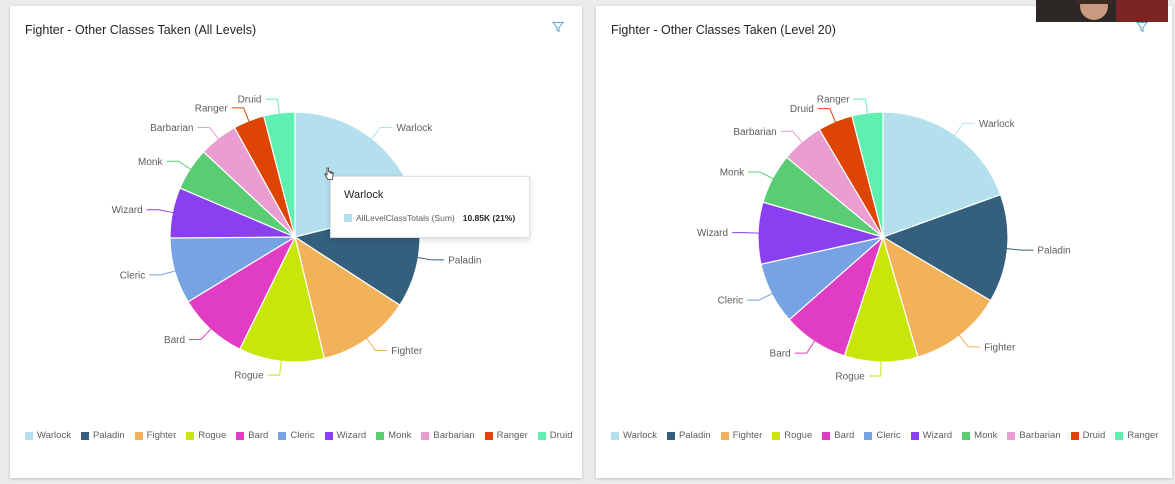 This screenshot has width=1175, height=484. Describe the element at coordinates (405, 218) in the screenshot. I see `tooltip-label: AllLevelClassTotals (Sum)` at that location.